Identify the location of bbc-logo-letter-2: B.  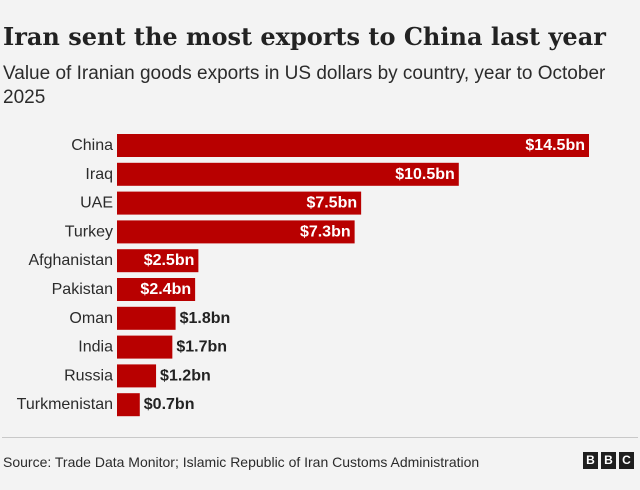
(608, 460).